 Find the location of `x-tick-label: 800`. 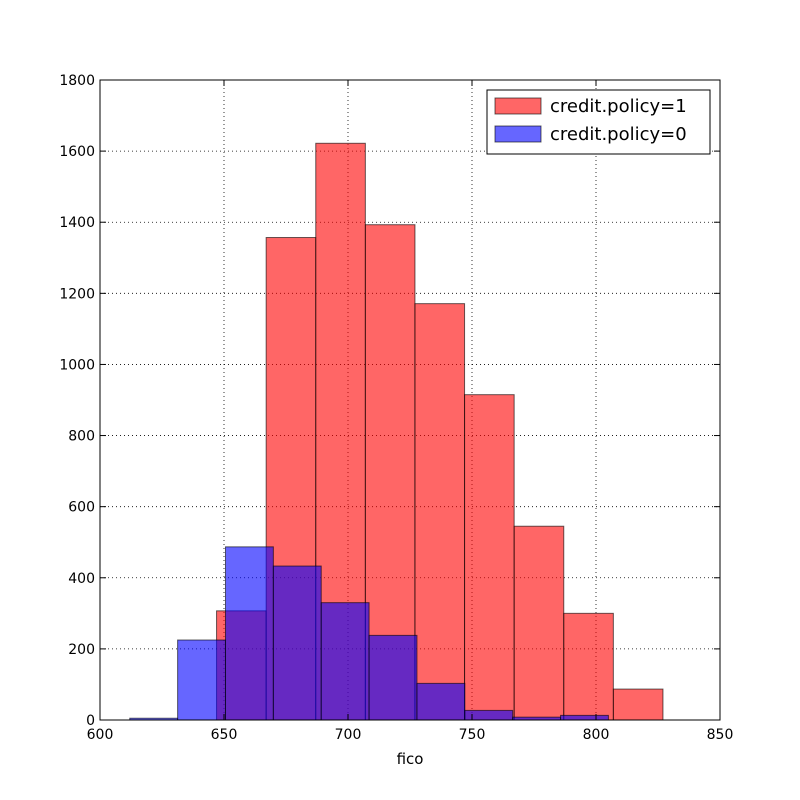

x-tick-label: 800 is located at coordinates (596, 735).